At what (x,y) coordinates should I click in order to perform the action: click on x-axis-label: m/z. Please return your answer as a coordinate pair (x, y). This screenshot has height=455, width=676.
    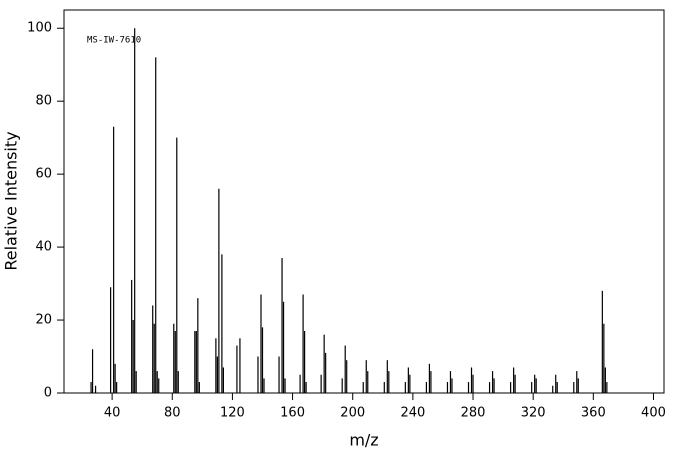
    Looking at the image, I should click on (363, 440).